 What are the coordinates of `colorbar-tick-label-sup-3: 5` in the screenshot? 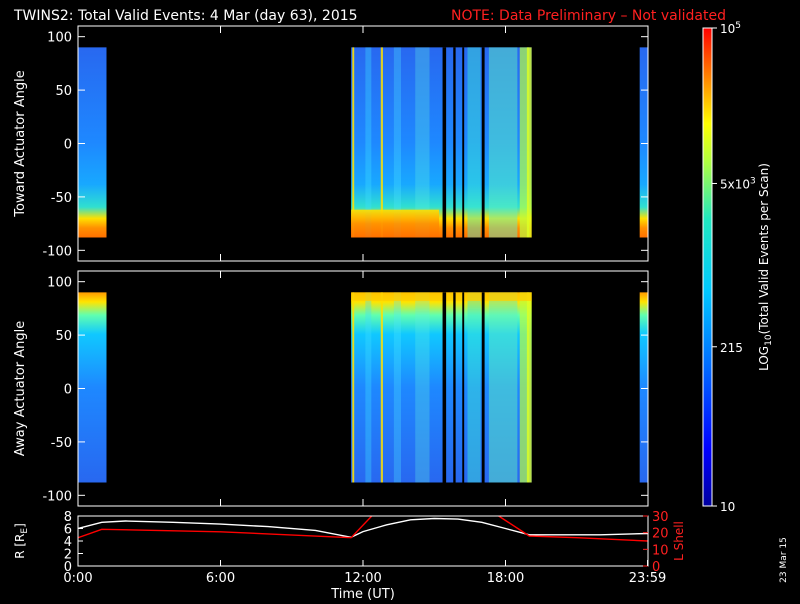 It's located at (738, 26).